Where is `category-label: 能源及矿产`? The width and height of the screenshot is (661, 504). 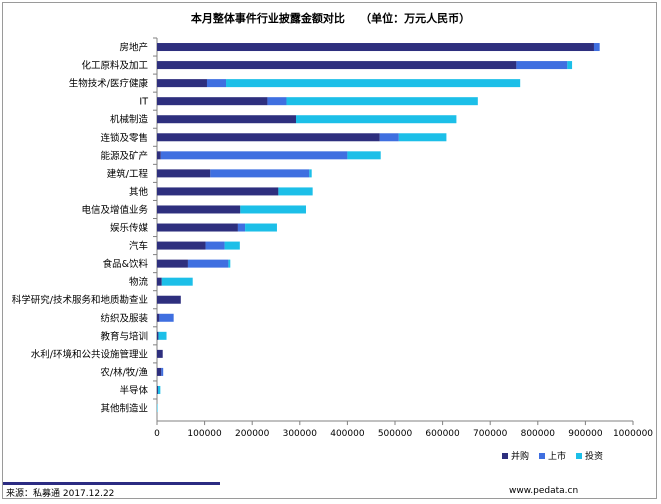 category-label: 能源及矿产 is located at coordinates (124, 156).